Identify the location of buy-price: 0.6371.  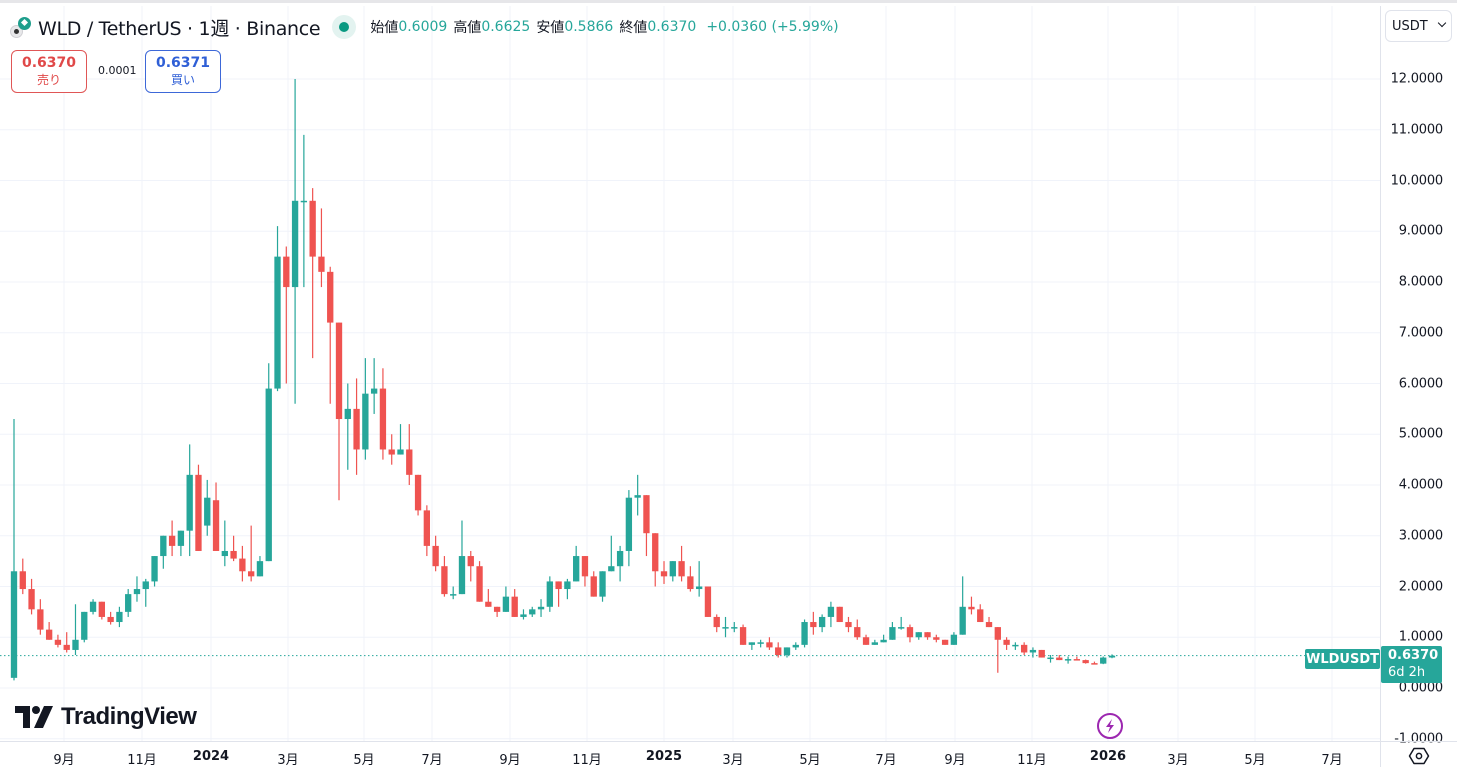
(183, 63).